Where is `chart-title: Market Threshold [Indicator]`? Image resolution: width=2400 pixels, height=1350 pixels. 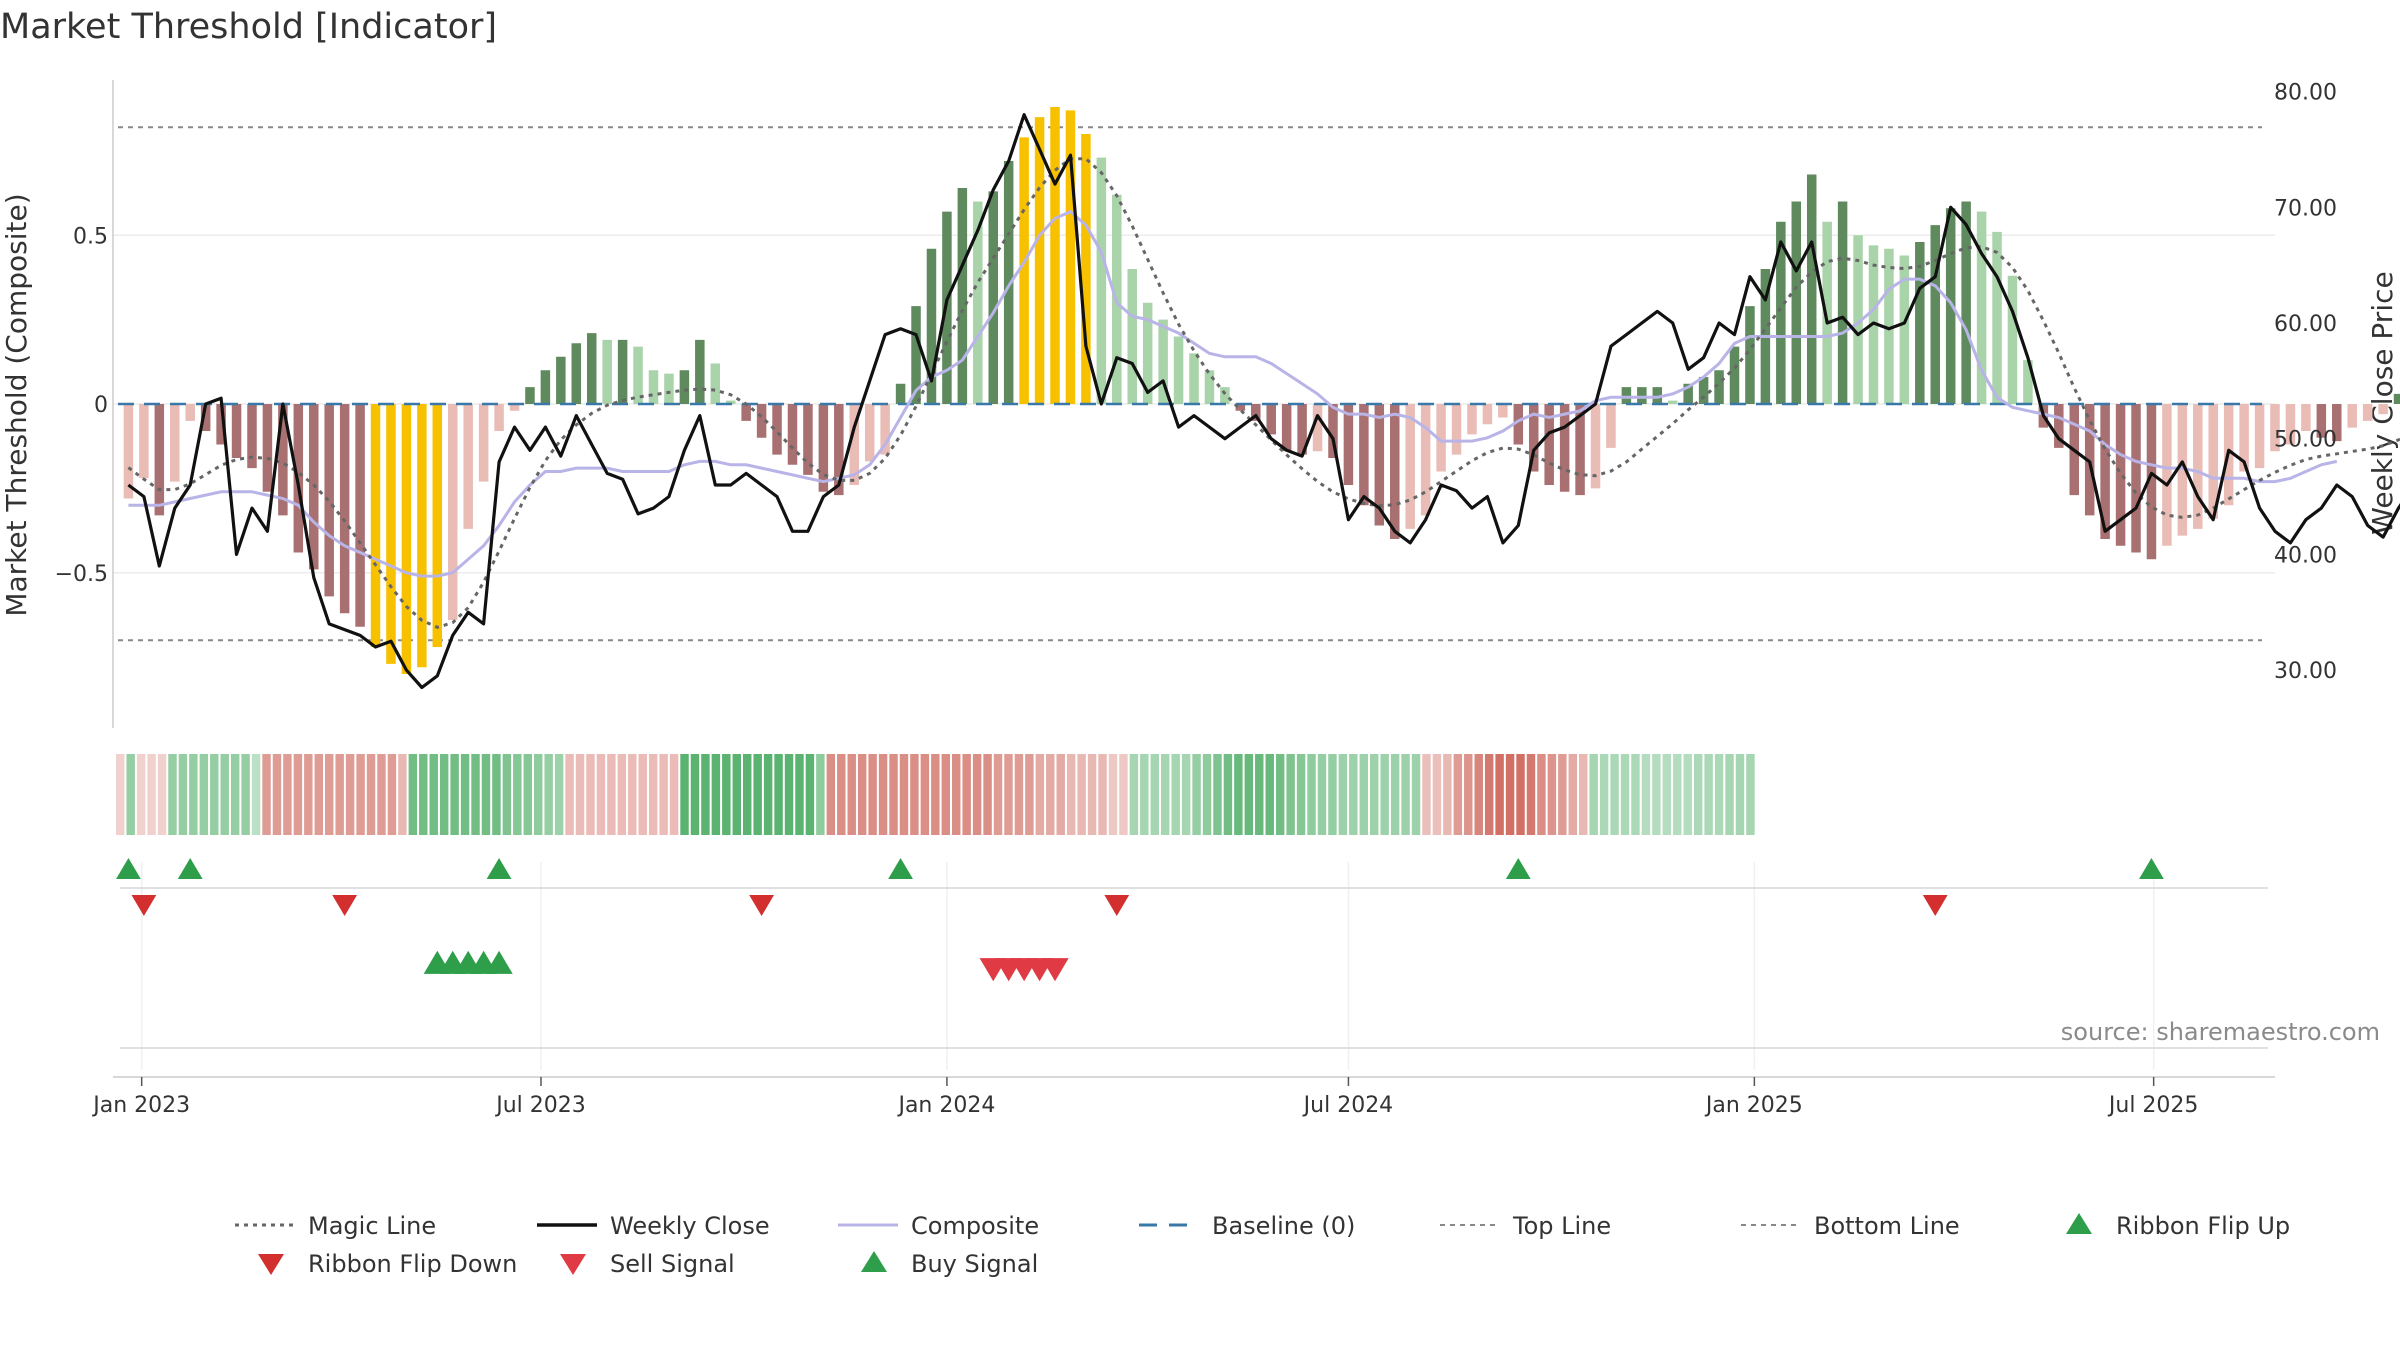 chart-title: Market Threshold [Indicator] is located at coordinates (248, 27).